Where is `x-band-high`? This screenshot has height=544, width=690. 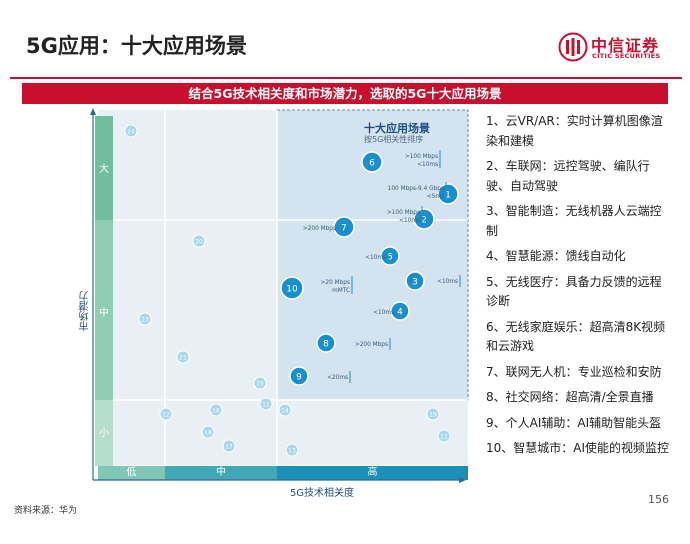
x-band-high is located at coordinates (372, 473).